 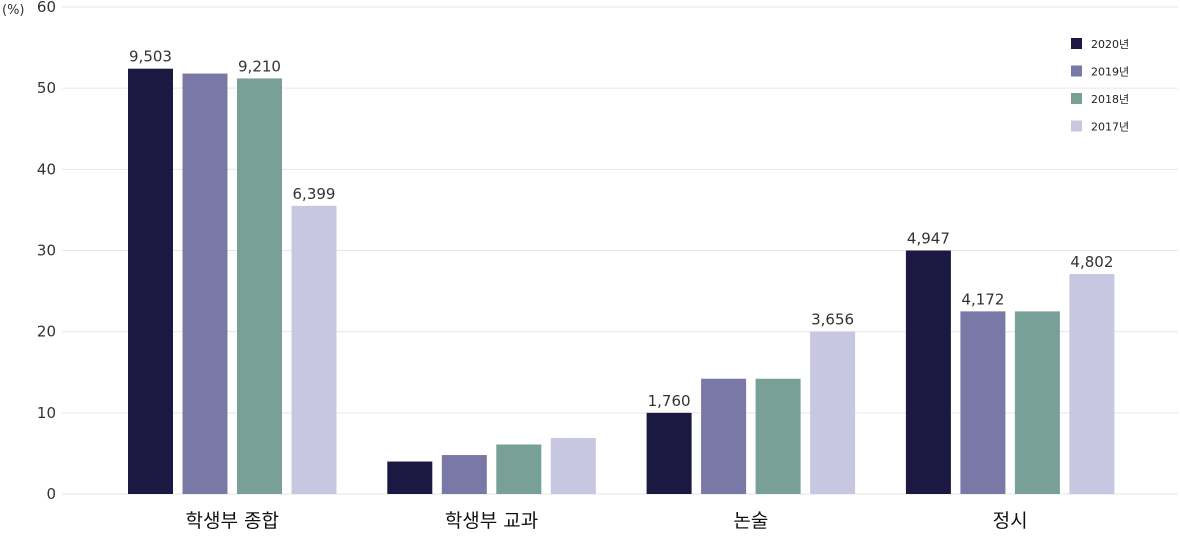 I want to click on y-tick-label: 50, so click(x=46, y=88).